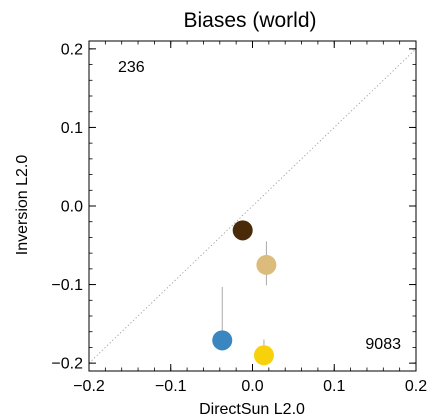 The image size is (434, 418). What do you see at coordinates (67, 285) in the screenshot?
I see `y-tick-label: −0.1` at bounding box center [67, 285].